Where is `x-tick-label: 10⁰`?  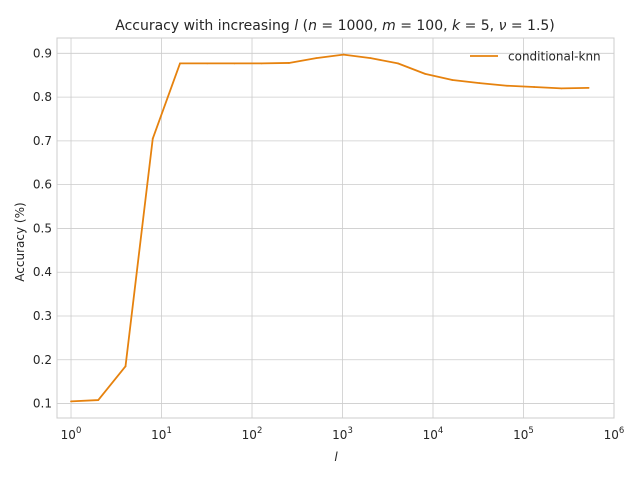 x-tick-label: 10⁰ is located at coordinates (71, 434).